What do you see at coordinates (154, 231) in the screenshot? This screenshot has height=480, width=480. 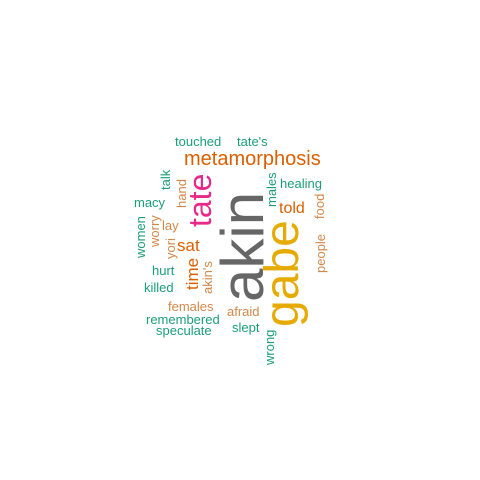 I see `cloud-word: worry` at bounding box center [154, 231].